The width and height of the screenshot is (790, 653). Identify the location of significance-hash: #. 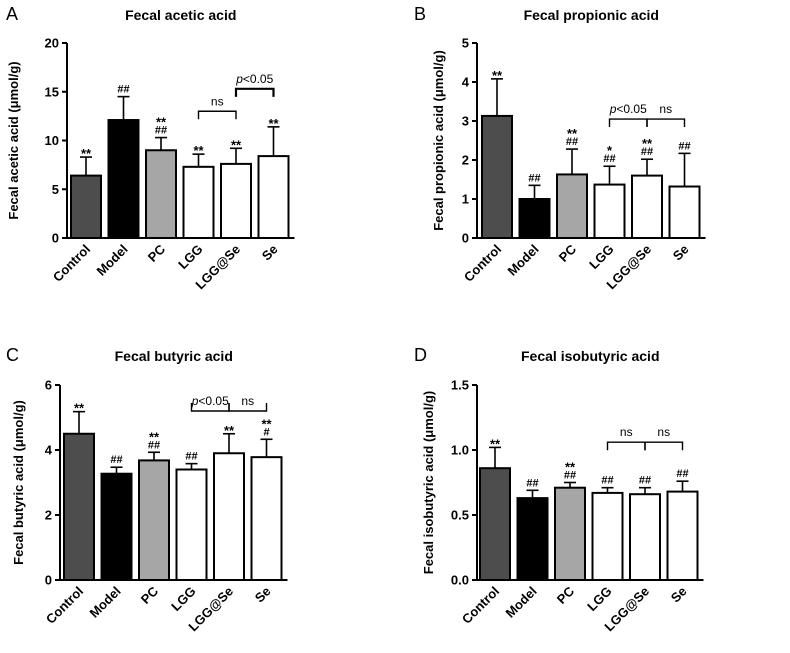
(266, 432).